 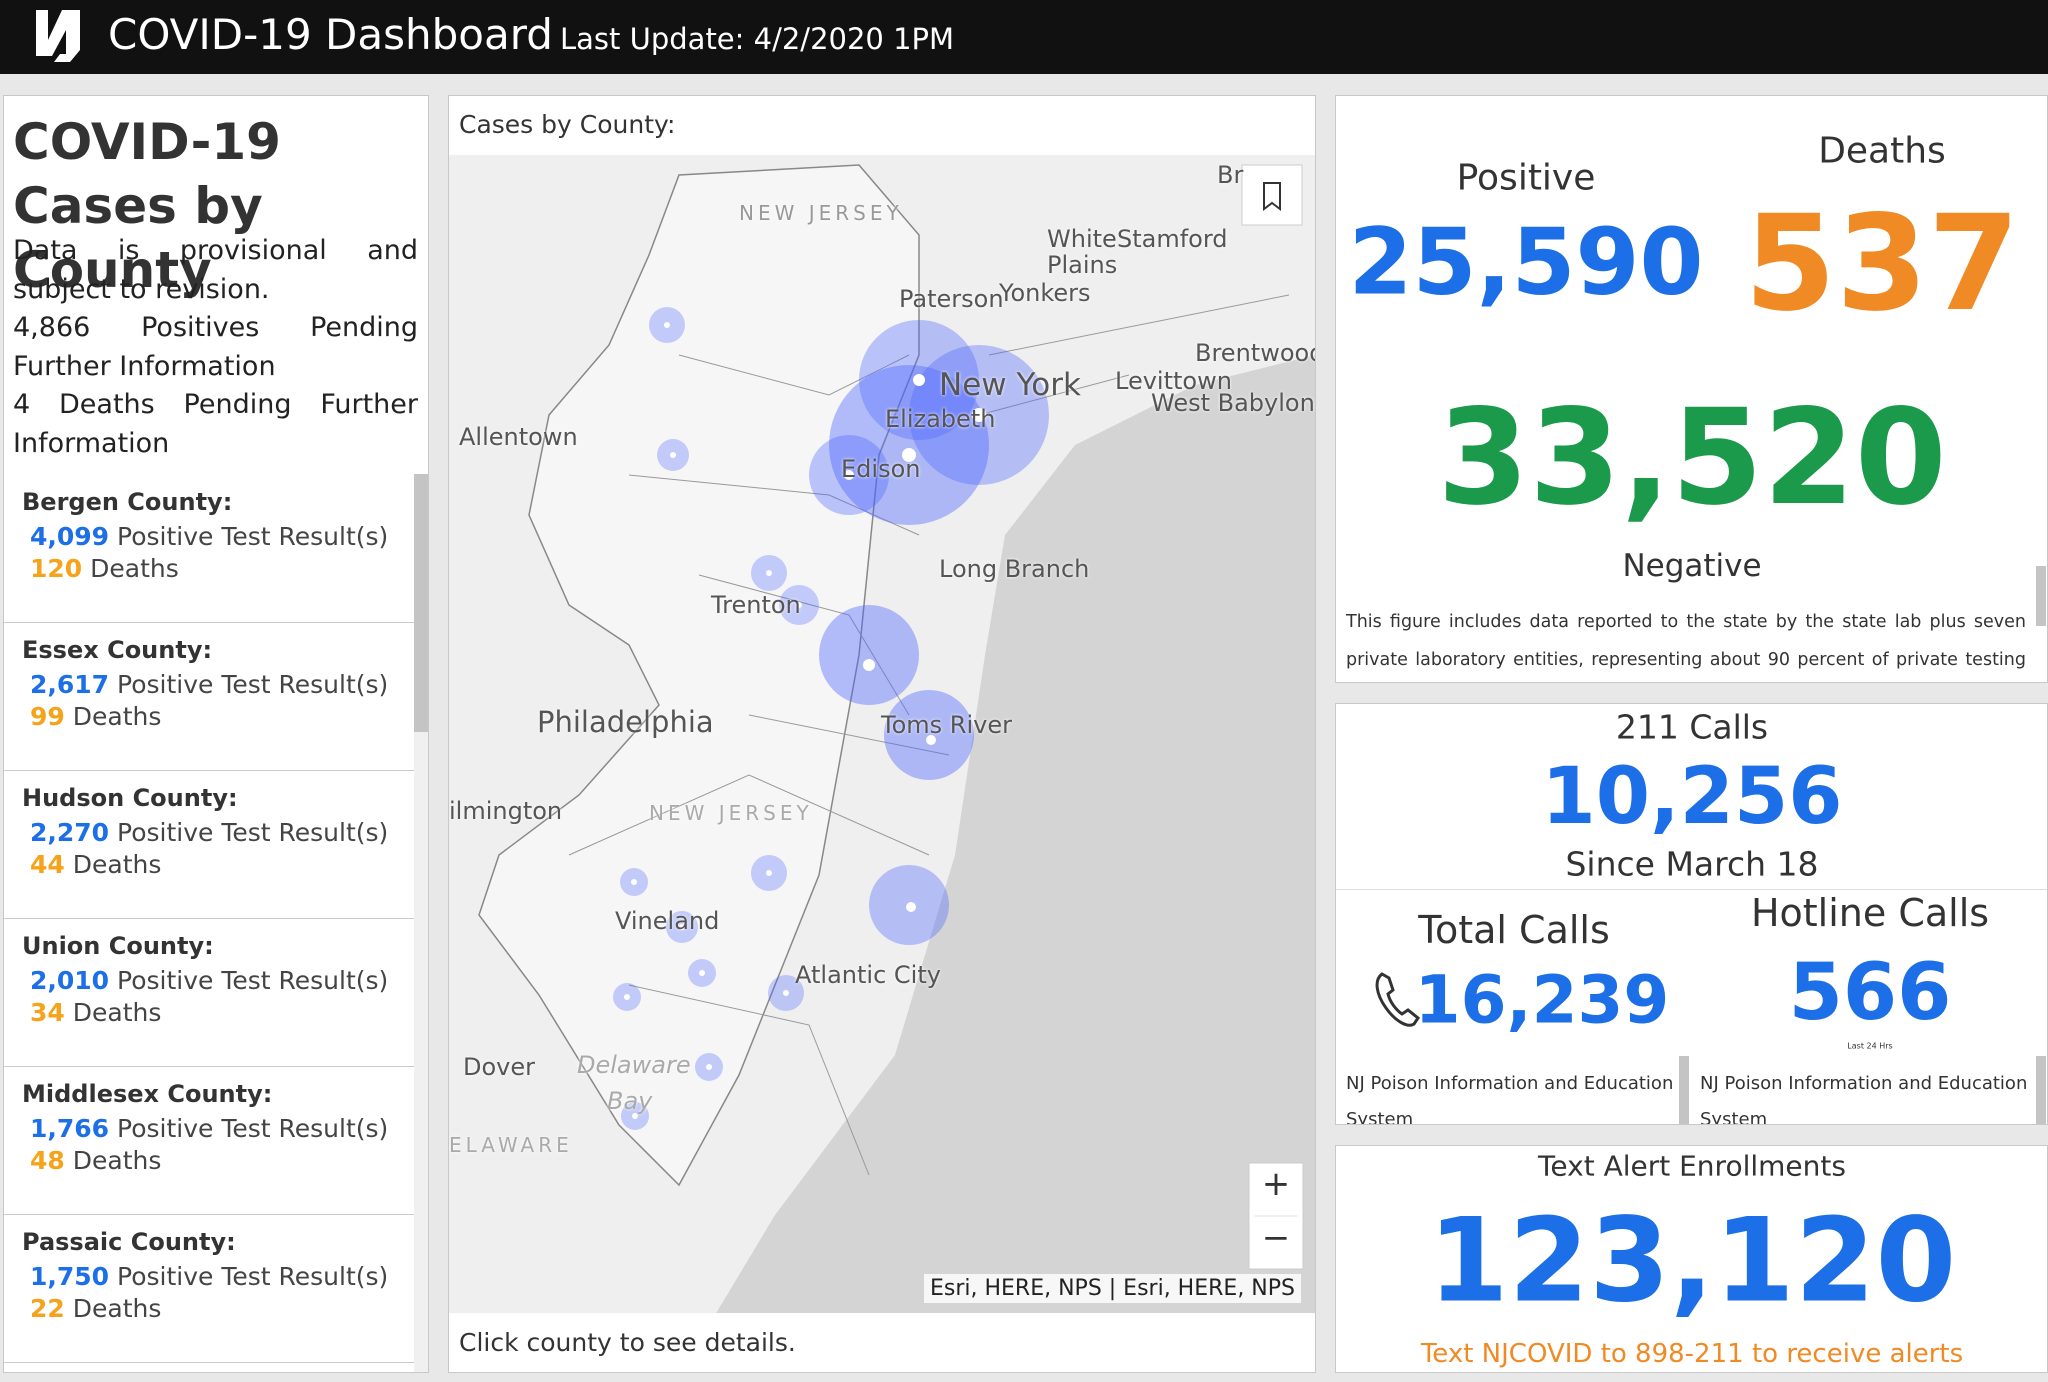 I want to click on deaths-row: 48 Deaths, so click(x=95, y=1160).